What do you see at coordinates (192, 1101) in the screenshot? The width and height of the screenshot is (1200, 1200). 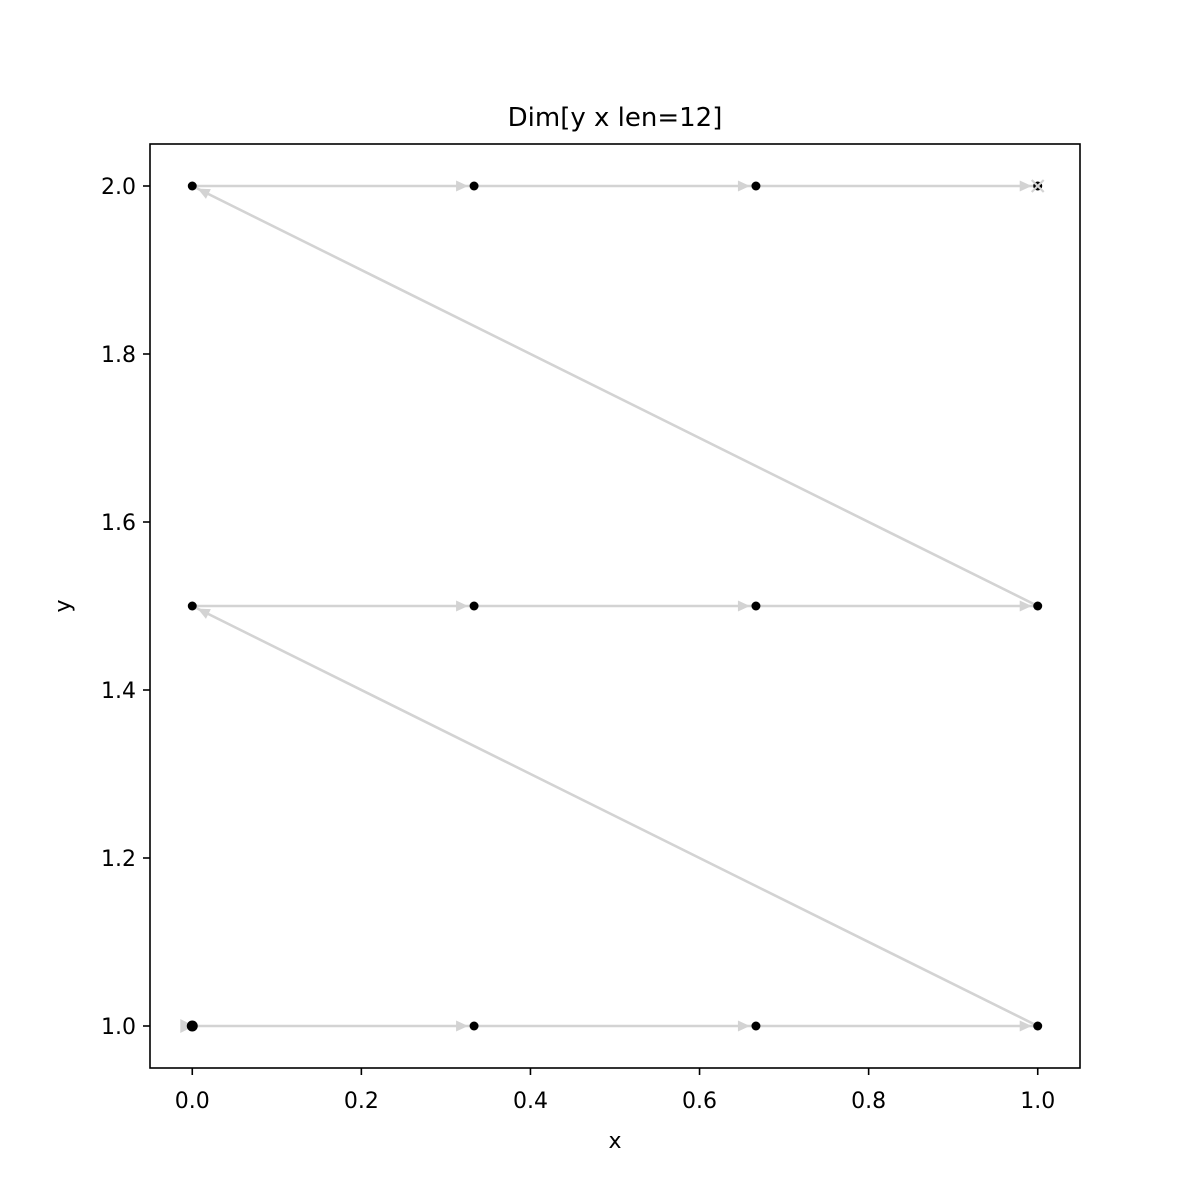 I see `x-tick-label: 0.0` at bounding box center [192, 1101].